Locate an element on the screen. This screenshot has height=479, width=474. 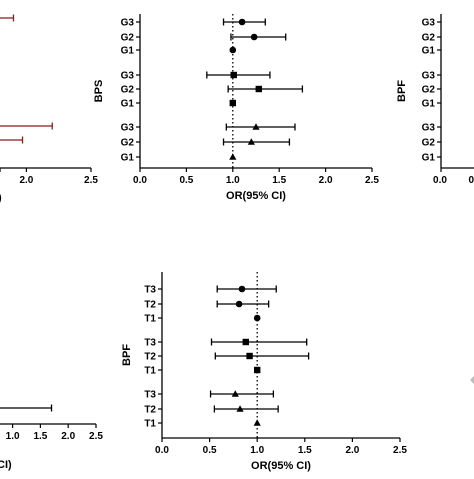
top-center-y-axis-title: BPS is located at coordinates (99, 91).